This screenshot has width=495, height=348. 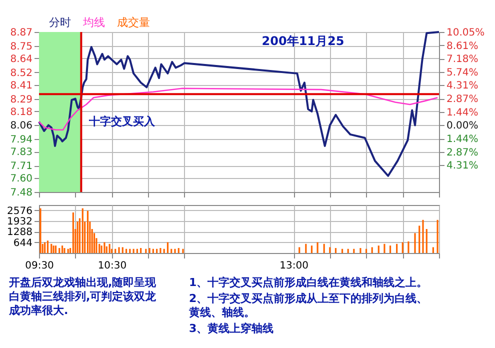 What do you see at coordinates (93, 22) in the screenshot?
I see `text: 均线` at bounding box center [93, 22].